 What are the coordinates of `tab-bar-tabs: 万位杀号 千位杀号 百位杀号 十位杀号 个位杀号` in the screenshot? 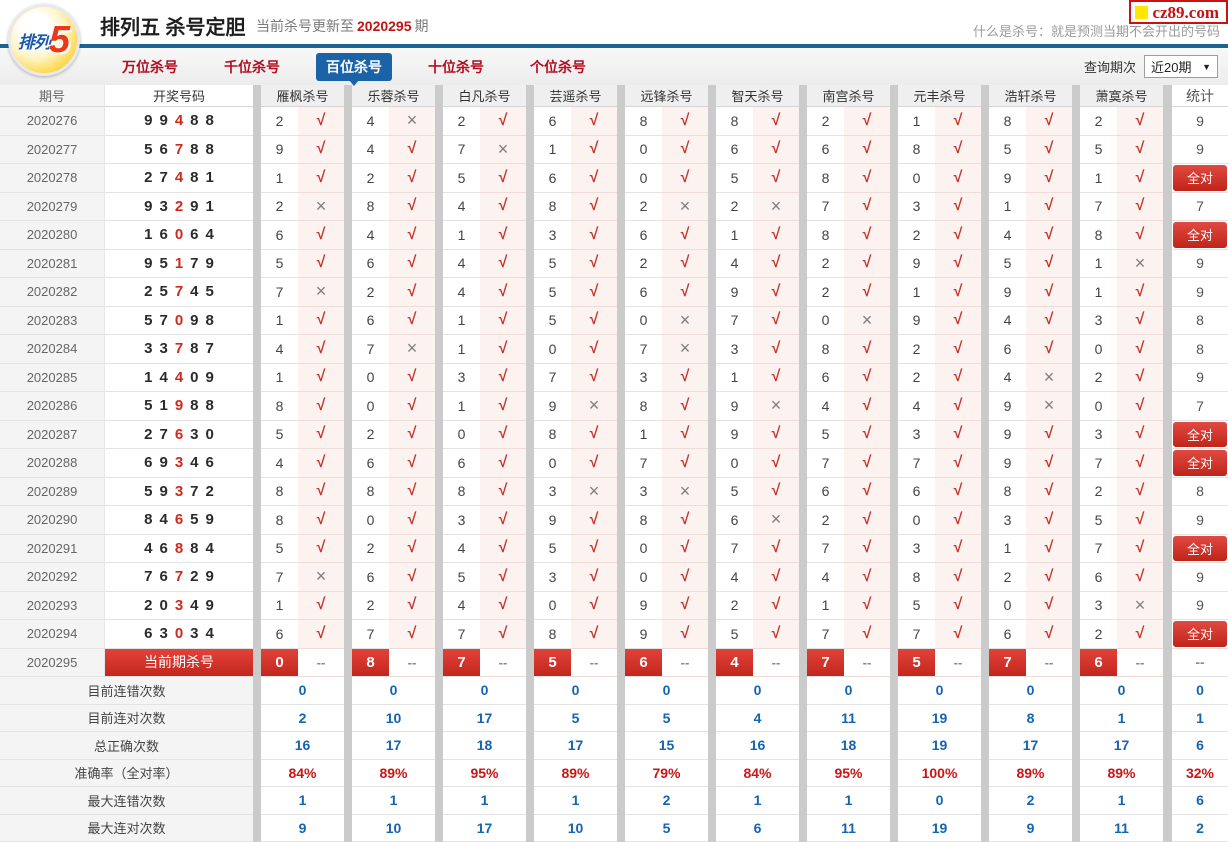 It's located at (354, 66).